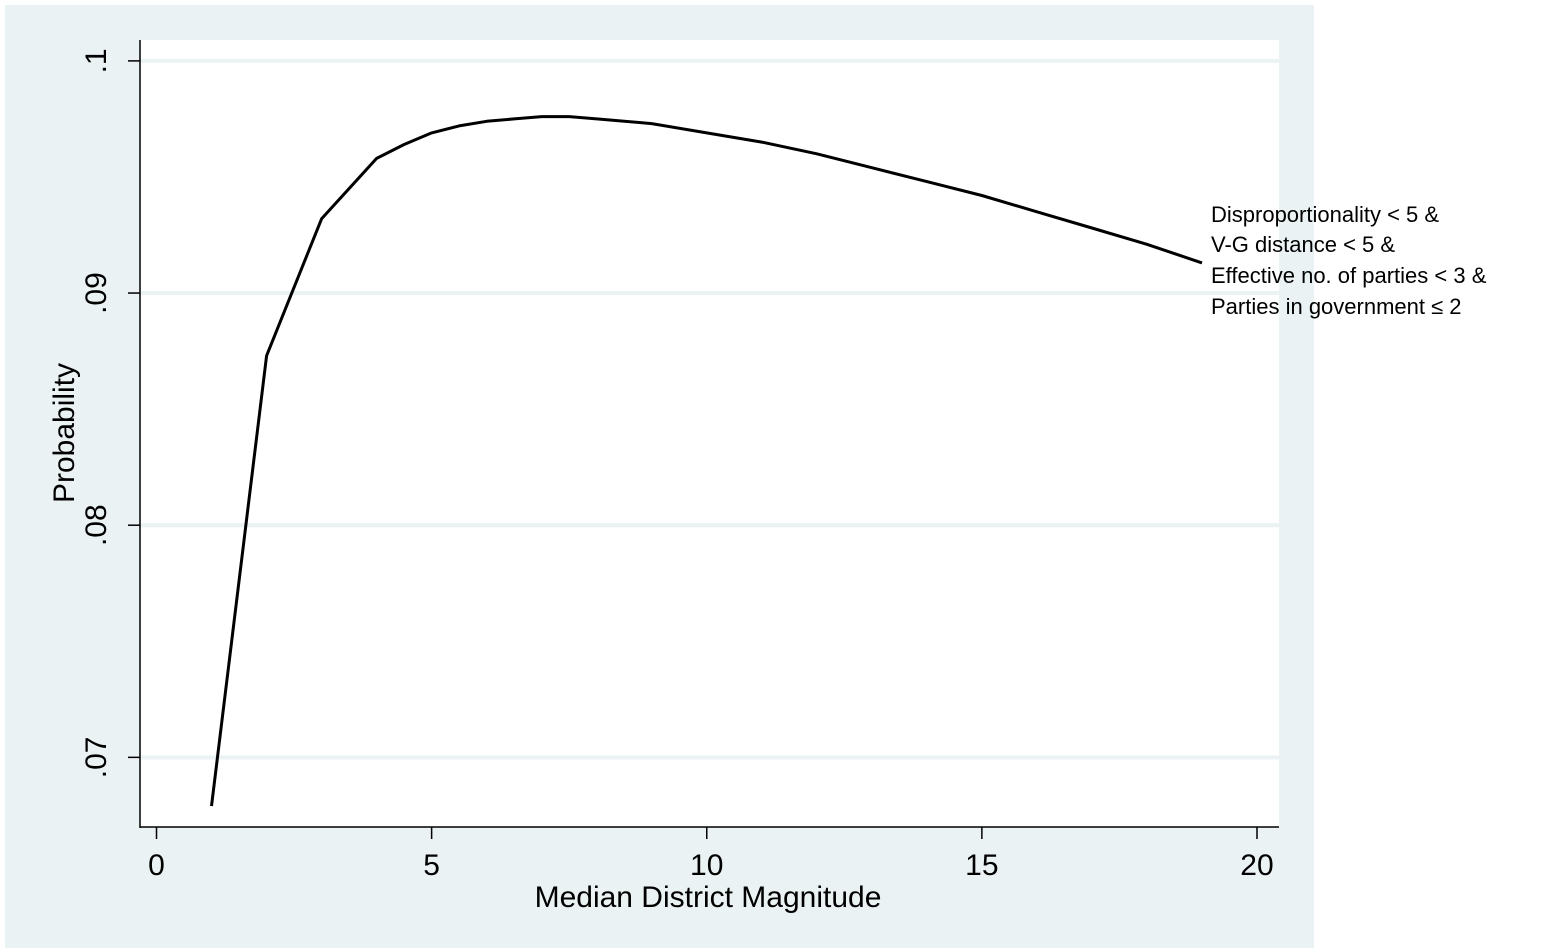  What do you see at coordinates (96, 757) in the screenshot?
I see `y-tick-label-0: .07` at bounding box center [96, 757].